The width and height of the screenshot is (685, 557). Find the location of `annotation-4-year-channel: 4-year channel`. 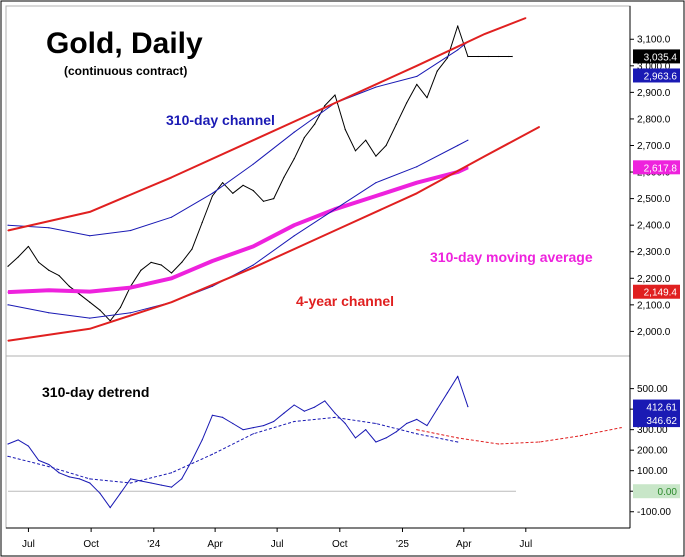

annotation-4-year-channel: 4-year channel is located at coordinates (345, 301).